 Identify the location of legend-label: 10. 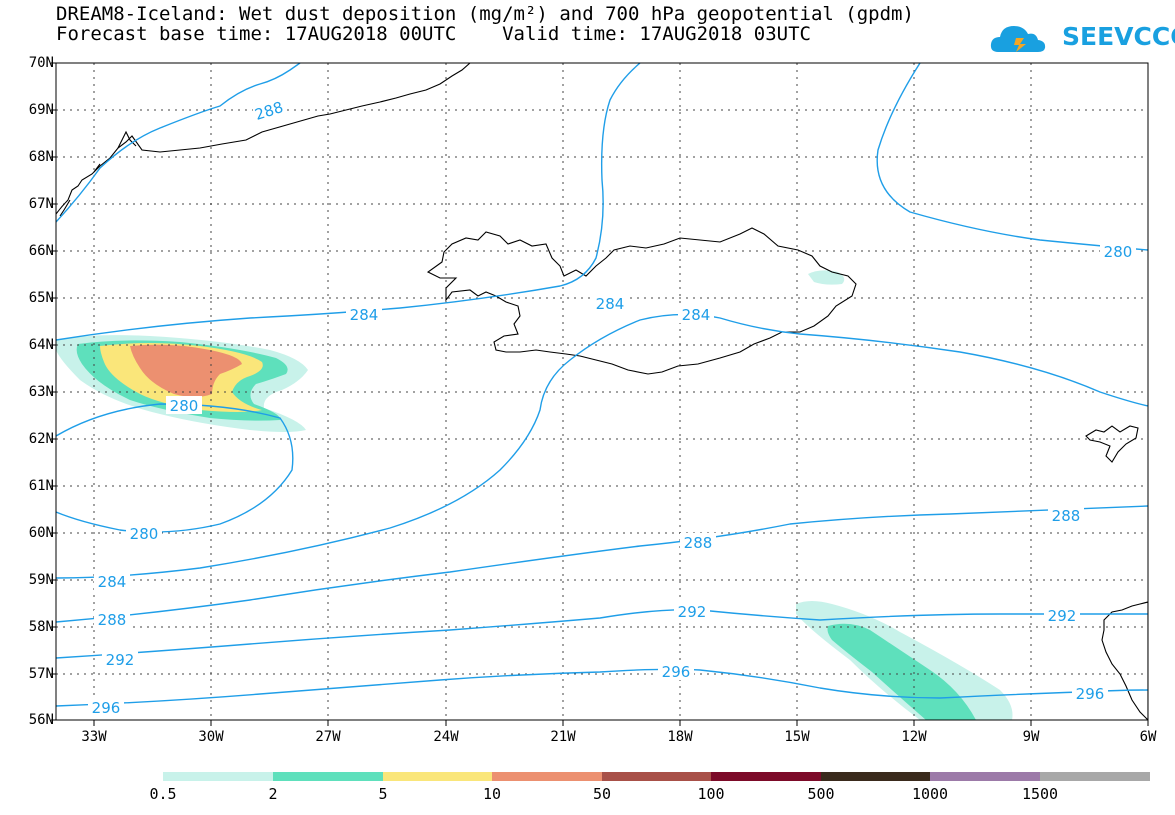
(492, 794).